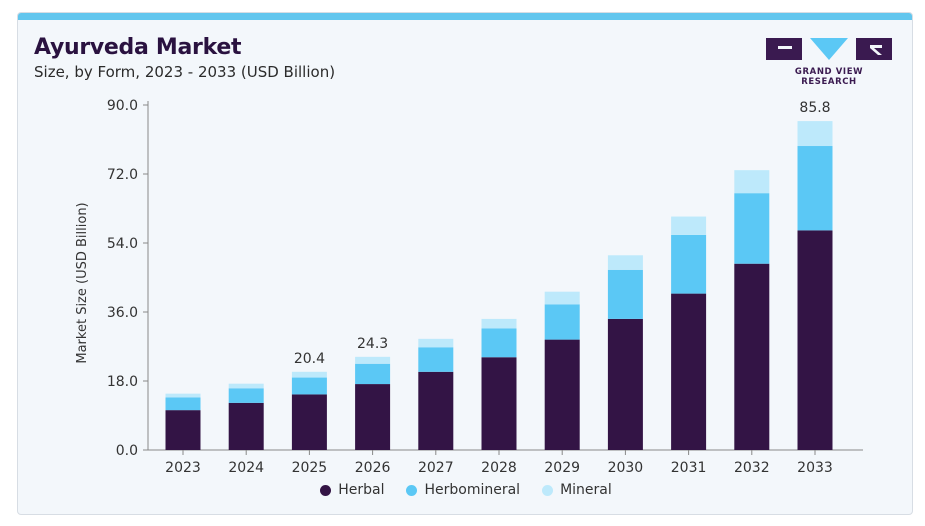 Image resolution: width=925 pixels, height=526 pixels. What do you see at coordinates (310, 468) in the screenshot?
I see `x-tick-label: 2025` at bounding box center [310, 468].